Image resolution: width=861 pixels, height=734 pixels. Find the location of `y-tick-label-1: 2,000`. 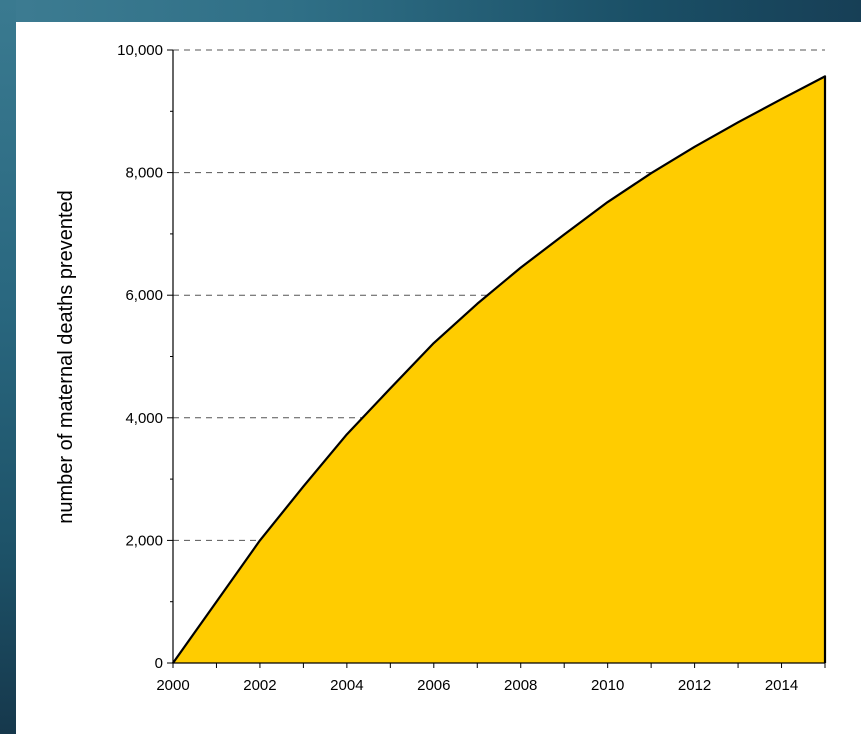

y-tick-label-1: 2,000 is located at coordinates (144, 540).